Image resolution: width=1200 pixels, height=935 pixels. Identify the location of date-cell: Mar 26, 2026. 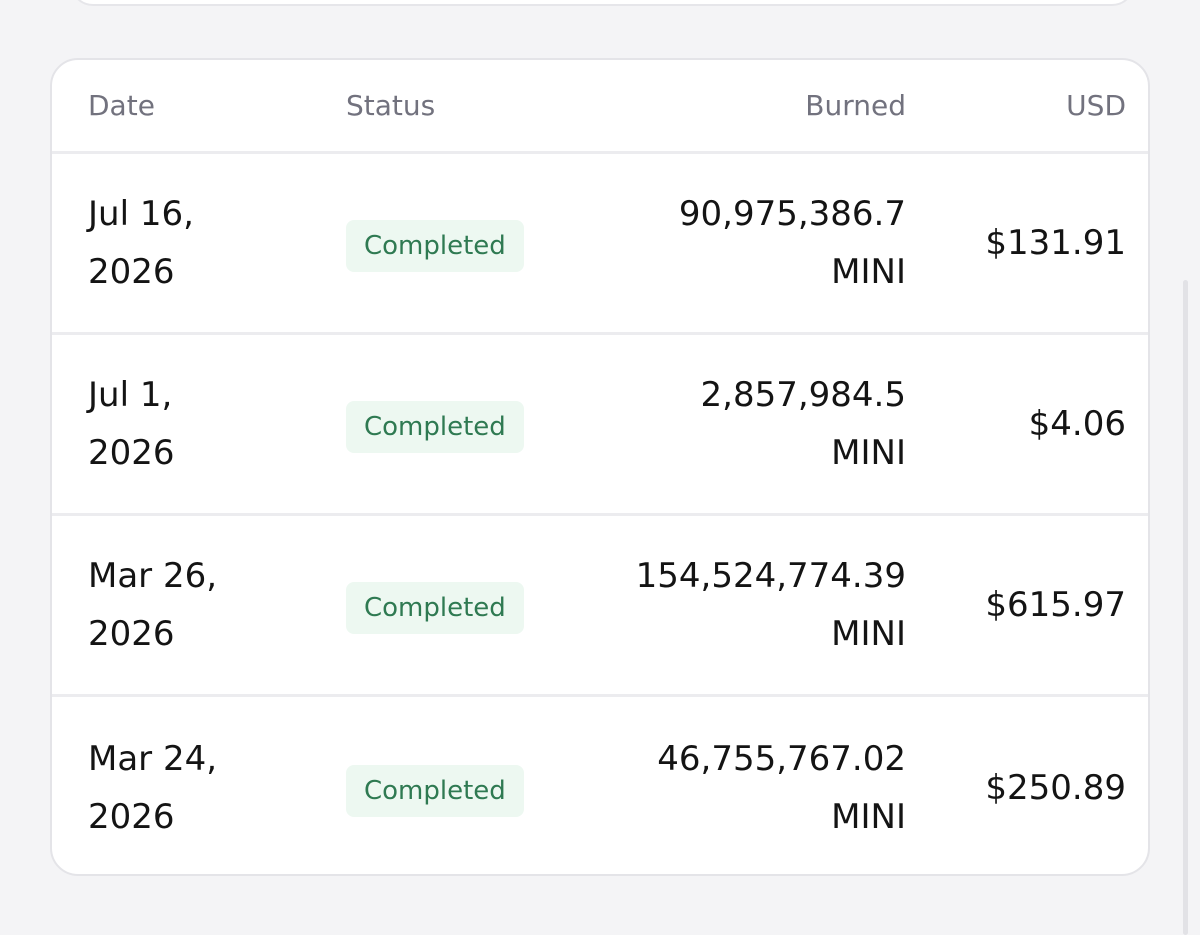
(199, 605).